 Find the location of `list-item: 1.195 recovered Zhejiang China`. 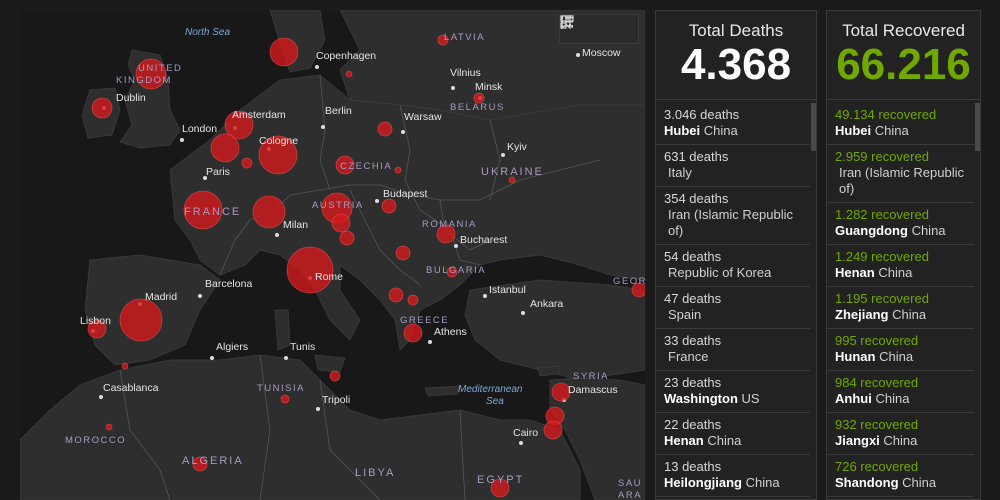

list-item: 1.195 recovered Zhejiang China is located at coordinates (900, 308).